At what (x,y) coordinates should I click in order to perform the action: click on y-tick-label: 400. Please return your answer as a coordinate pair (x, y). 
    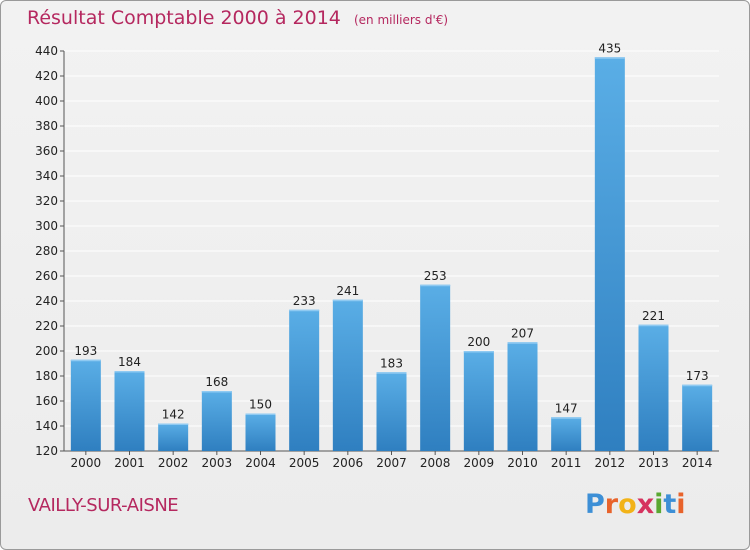
    Looking at the image, I should click on (46, 101).